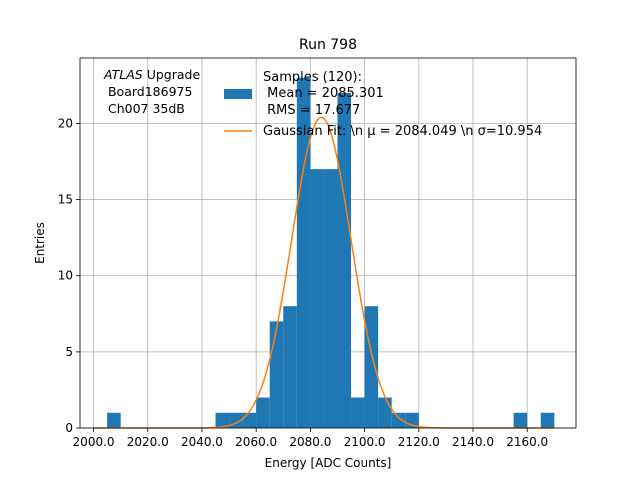 This screenshot has height=480, width=640. What do you see at coordinates (473, 442) in the screenshot?
I see `x-tick-label: 2140.0` at bounding box center [473, 442].